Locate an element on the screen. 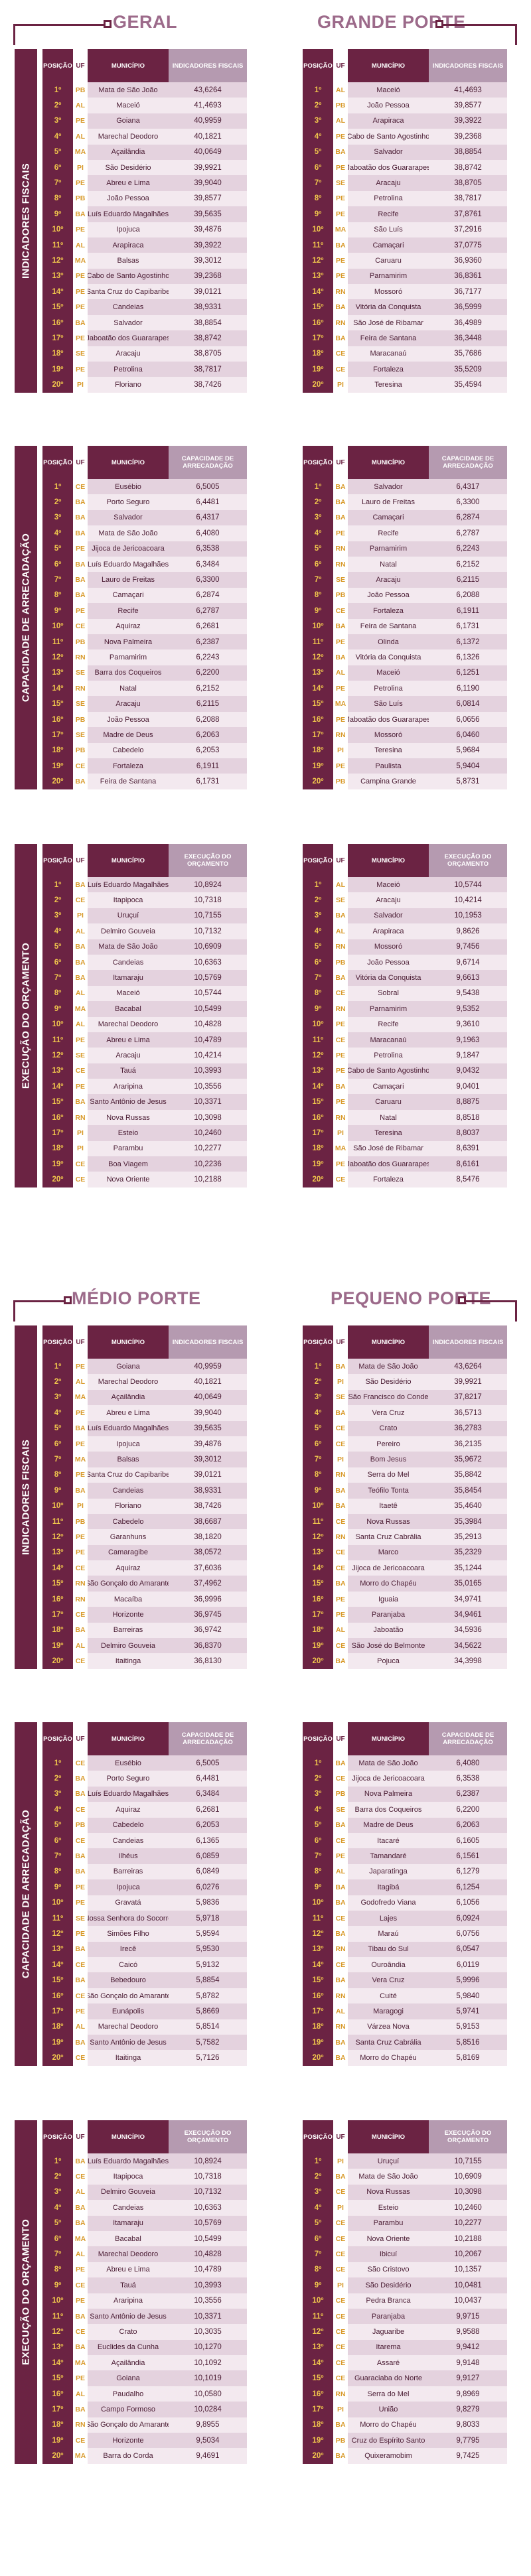 This screenshot has height=2576, width=531. municipality-name: Luís Eduardo Magalhães is located at coordinates (128, 1428).